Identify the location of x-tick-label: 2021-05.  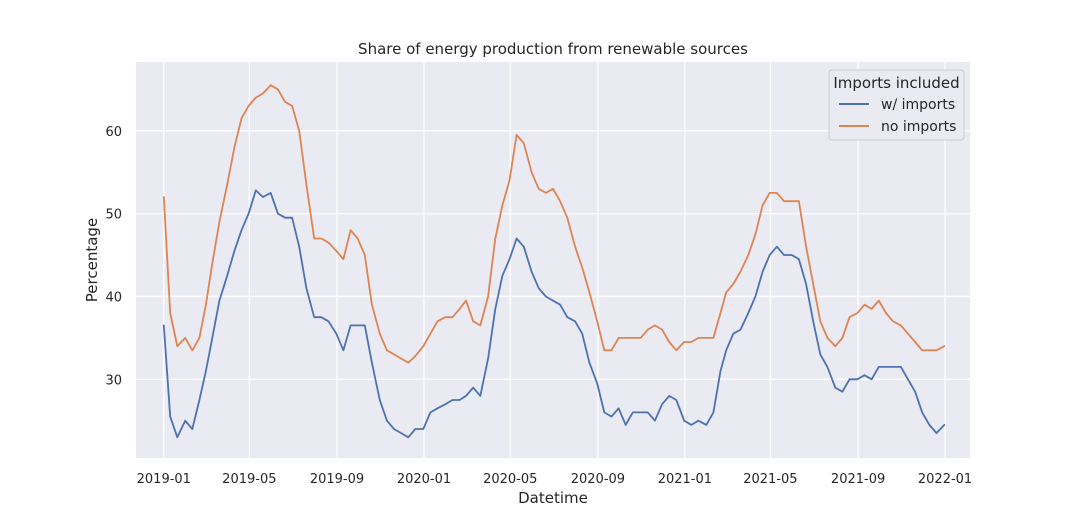
(770, 479).